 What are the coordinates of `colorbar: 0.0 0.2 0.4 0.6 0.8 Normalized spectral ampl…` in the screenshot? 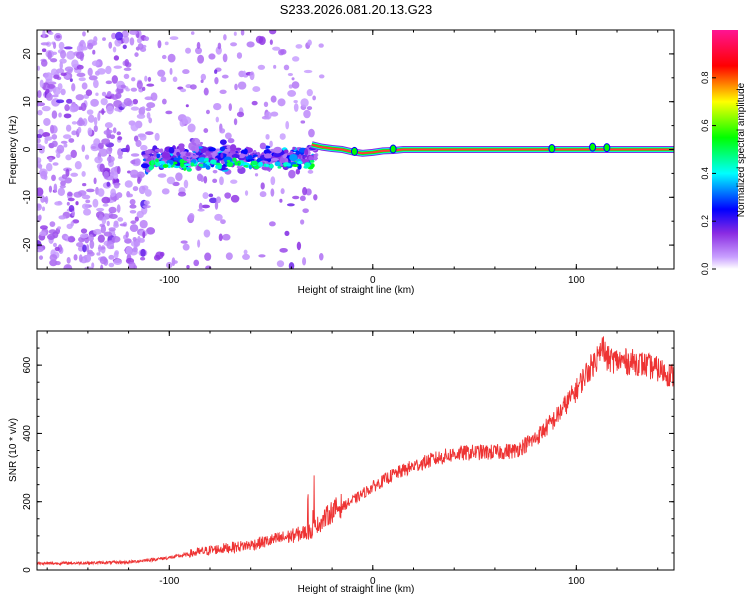 It's located at (723, 152).